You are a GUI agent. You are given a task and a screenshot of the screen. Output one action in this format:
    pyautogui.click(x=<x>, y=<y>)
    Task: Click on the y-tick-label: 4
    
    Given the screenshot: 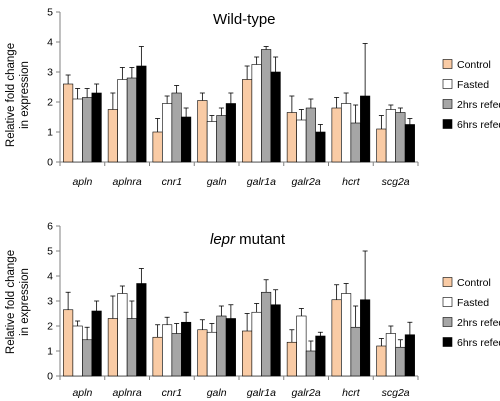 What is the action you would take?
    pyautogui.click(x=50, y=277)
    